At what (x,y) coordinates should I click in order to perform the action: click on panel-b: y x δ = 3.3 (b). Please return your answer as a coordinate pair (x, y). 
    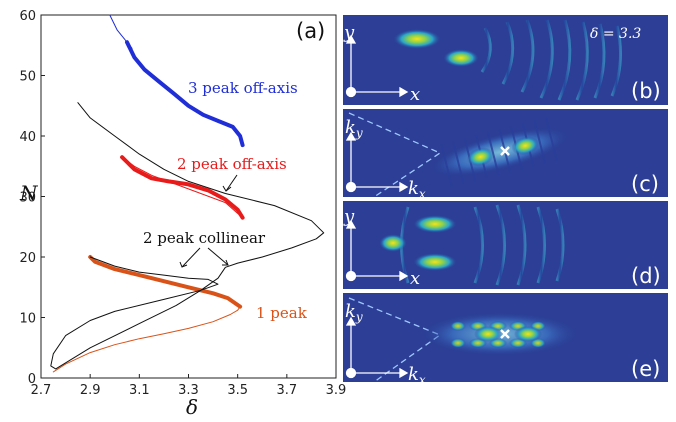
    Looking at the image, I should click on (505, 60).